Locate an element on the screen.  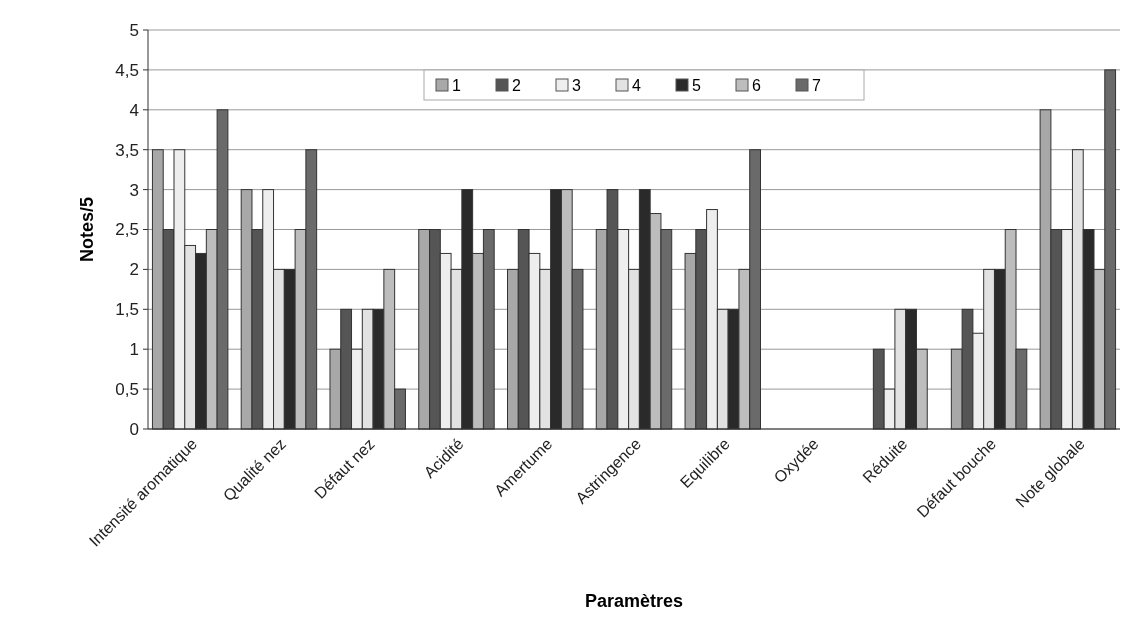
legend-label: 3 is located at coordinates (576, 85).